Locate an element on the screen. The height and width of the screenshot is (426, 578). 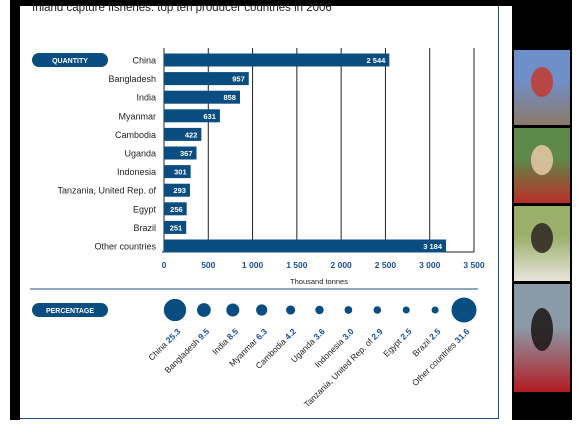
x-tick-label: 1 000 is located at coordinates (253, 265).